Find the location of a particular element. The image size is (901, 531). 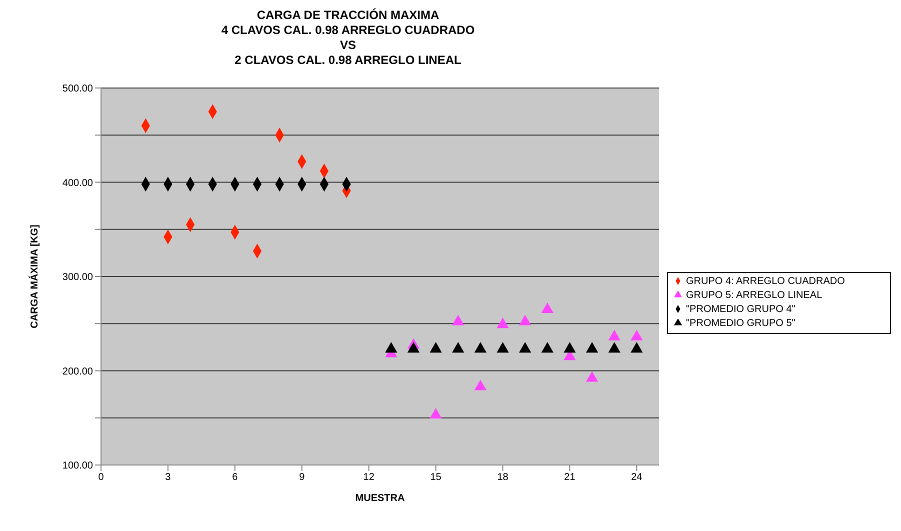

legend-label: GRUPO 5: ARREGLO LINEAL is located at coordinates (754, 295).